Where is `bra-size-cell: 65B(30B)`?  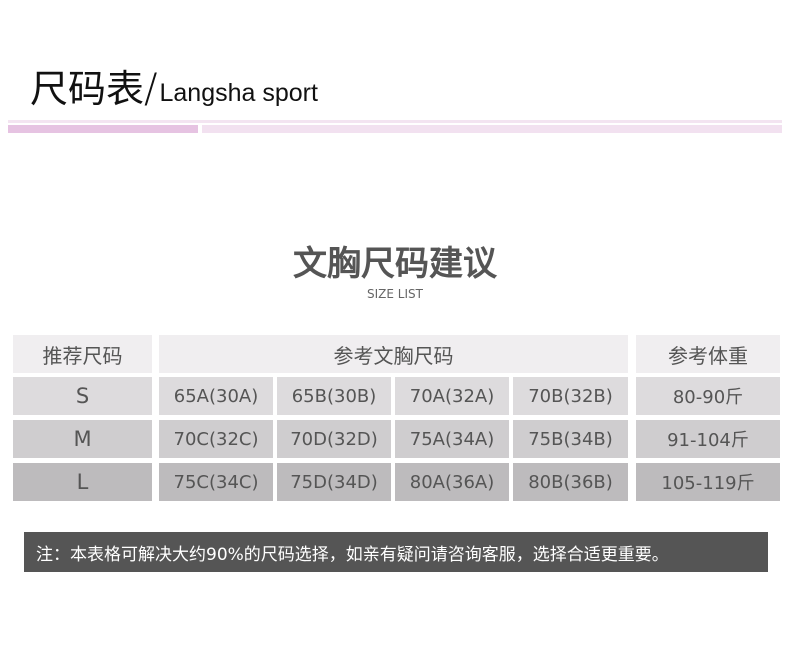
bra-size-cell: 65B(30B) is located at coordinates (334, 396).